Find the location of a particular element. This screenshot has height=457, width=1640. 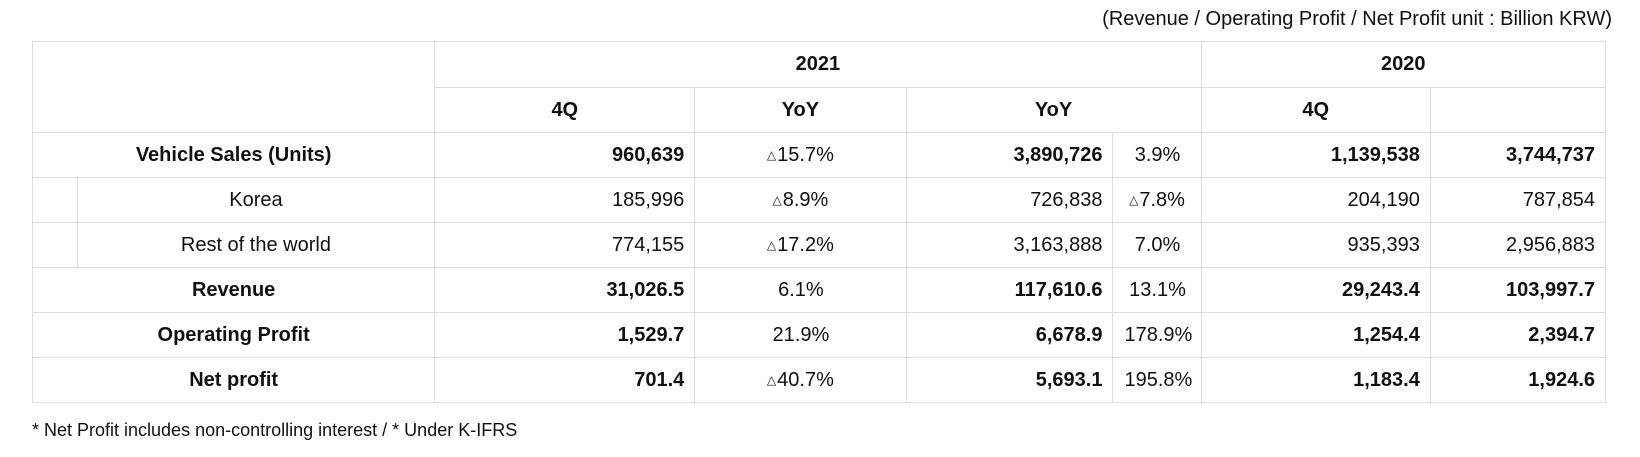

cell-q4: 31,026.5 is located at coordinates (565, 290).